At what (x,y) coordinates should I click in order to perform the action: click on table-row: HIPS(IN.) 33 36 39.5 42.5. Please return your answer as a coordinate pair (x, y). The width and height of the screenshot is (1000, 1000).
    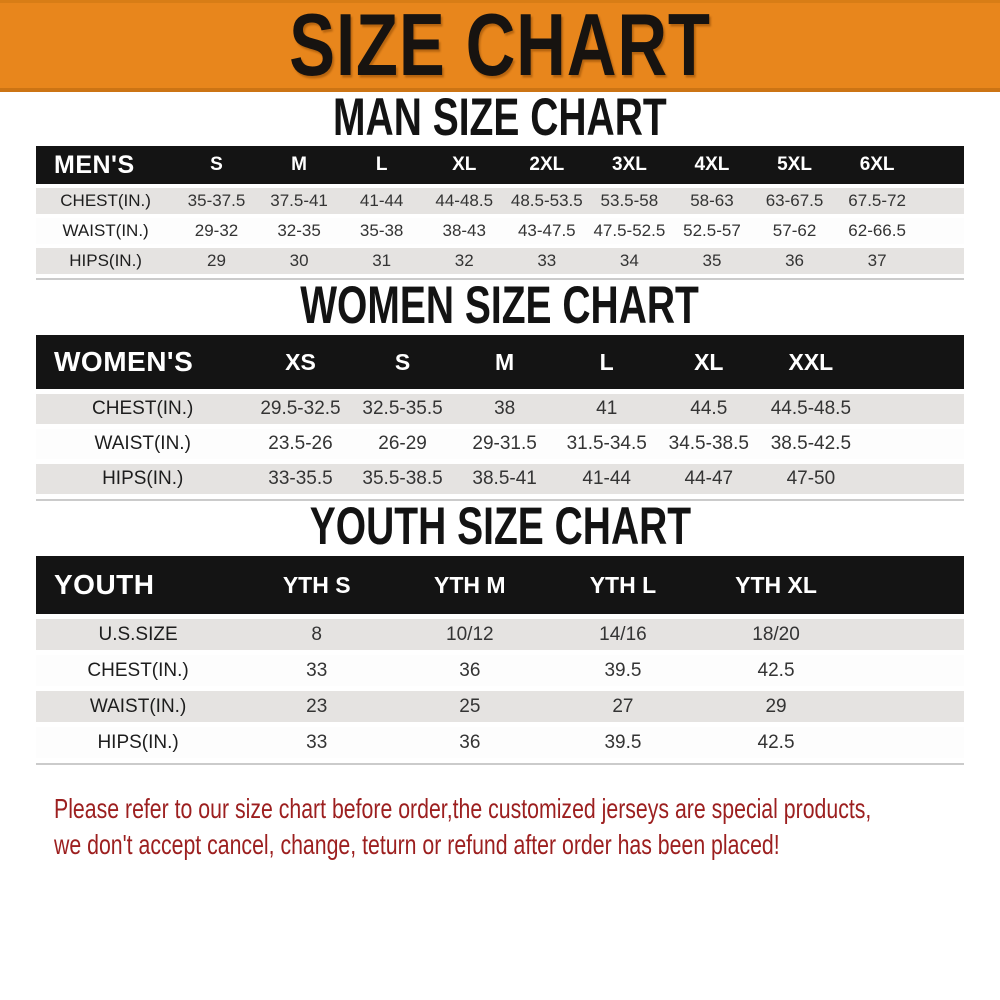
    Looking at the image, I should click on (500, 742).